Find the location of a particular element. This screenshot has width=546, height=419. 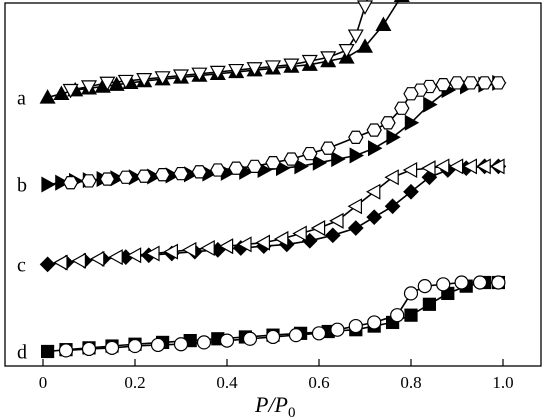

x-tick-label: 1.0 is located at coordinates (502, 382).